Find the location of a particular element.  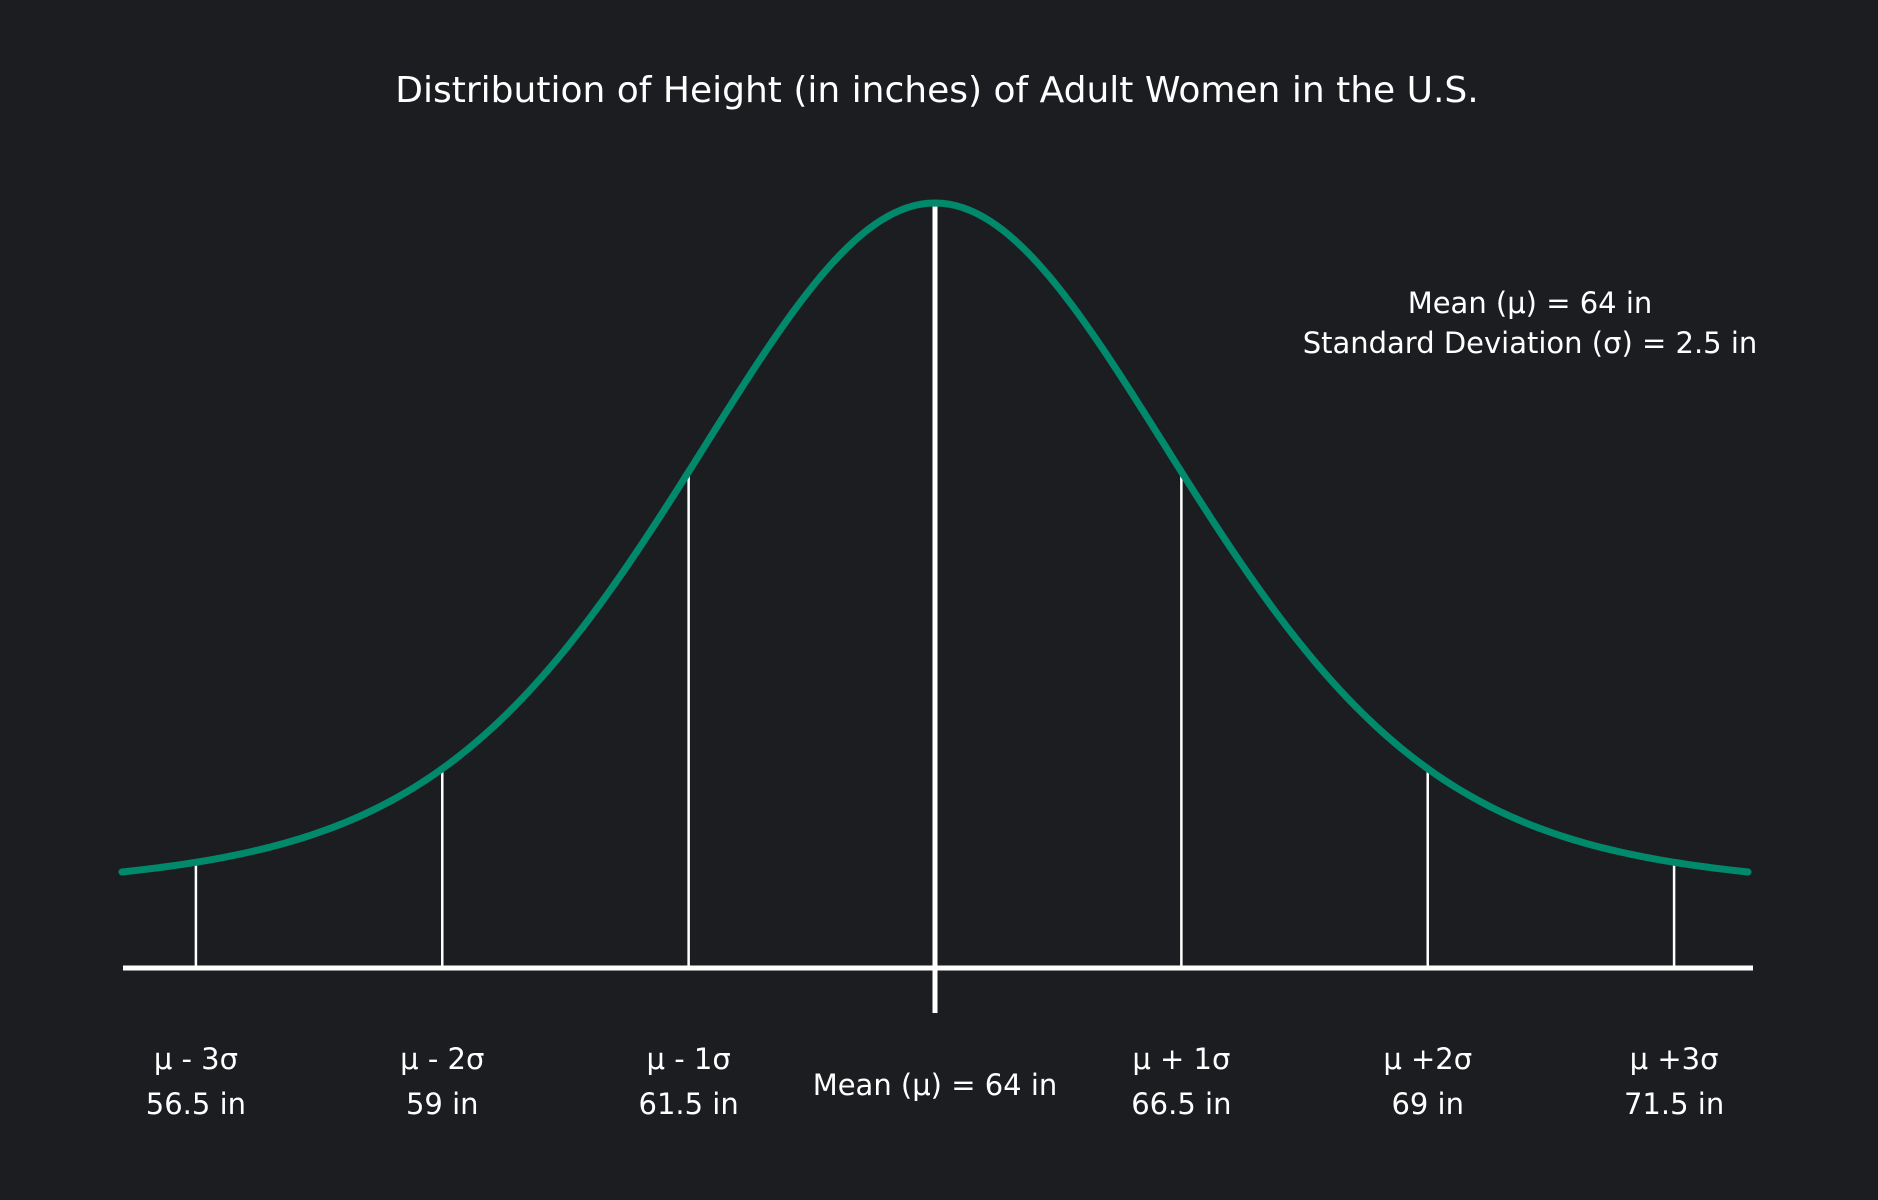

stats-sd-text: Standard Deviation (σ) = 2.5 in is located at coordinates (1530, 343).